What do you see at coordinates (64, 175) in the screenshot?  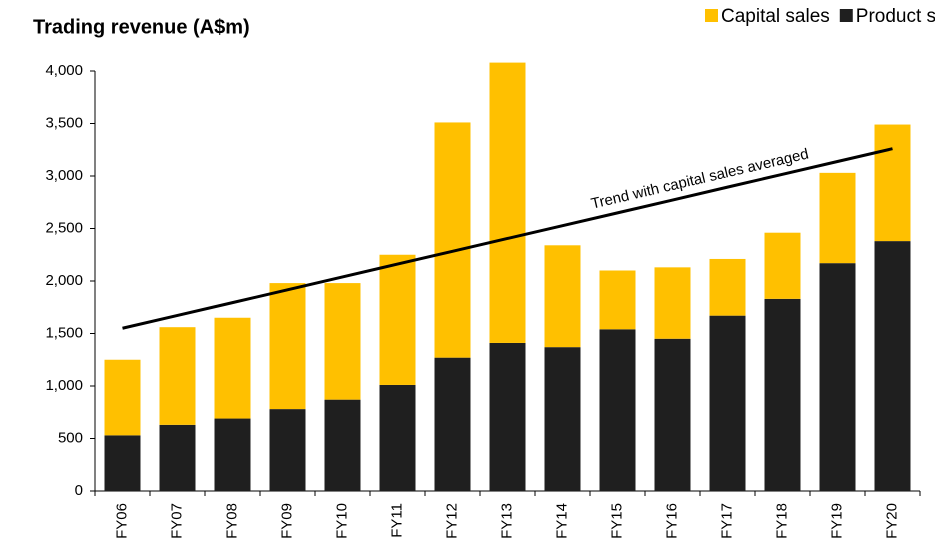 I see `y-tick-label: 3,000` at bounding box center [64, 175].